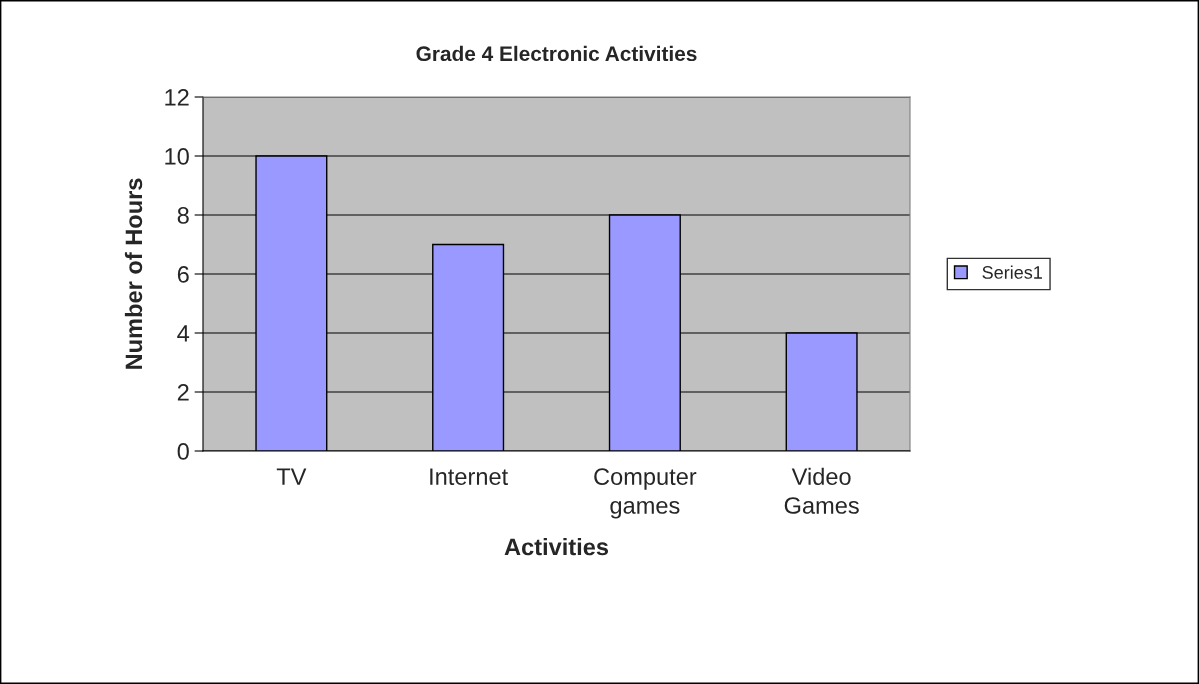 Image resolution: width=1199 pixels, height=684 pixels. What do you see at coordinates (821, 490) in the screenshot?
I see `x-tick-label: Video Games` at bounding box center [821, 490].